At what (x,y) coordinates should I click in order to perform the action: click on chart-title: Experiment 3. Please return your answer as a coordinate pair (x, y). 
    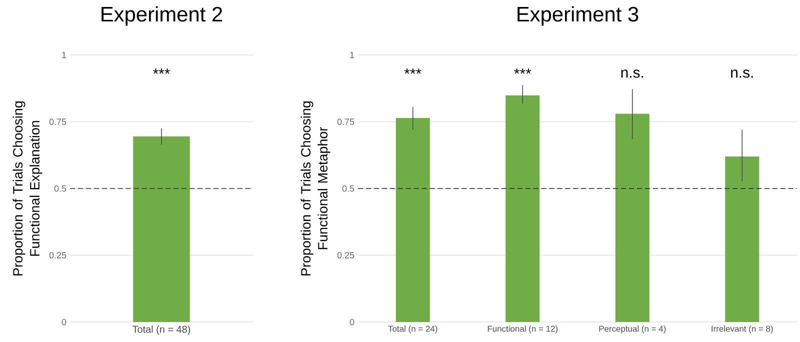
    Looking at the image, I should click on (578, 16).